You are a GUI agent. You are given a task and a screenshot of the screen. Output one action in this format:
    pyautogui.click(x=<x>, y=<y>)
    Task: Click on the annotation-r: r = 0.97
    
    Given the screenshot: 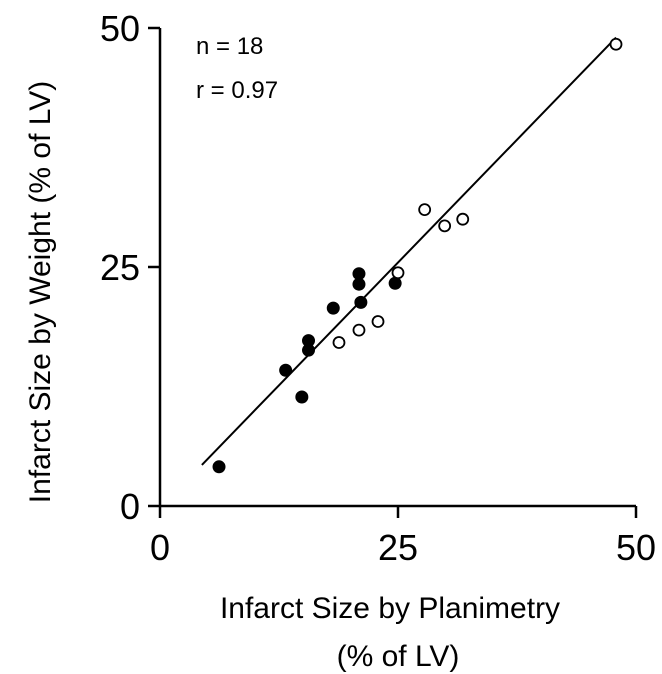 What is the action you would take?
    pyautogui.click(x=237, y=90)
    